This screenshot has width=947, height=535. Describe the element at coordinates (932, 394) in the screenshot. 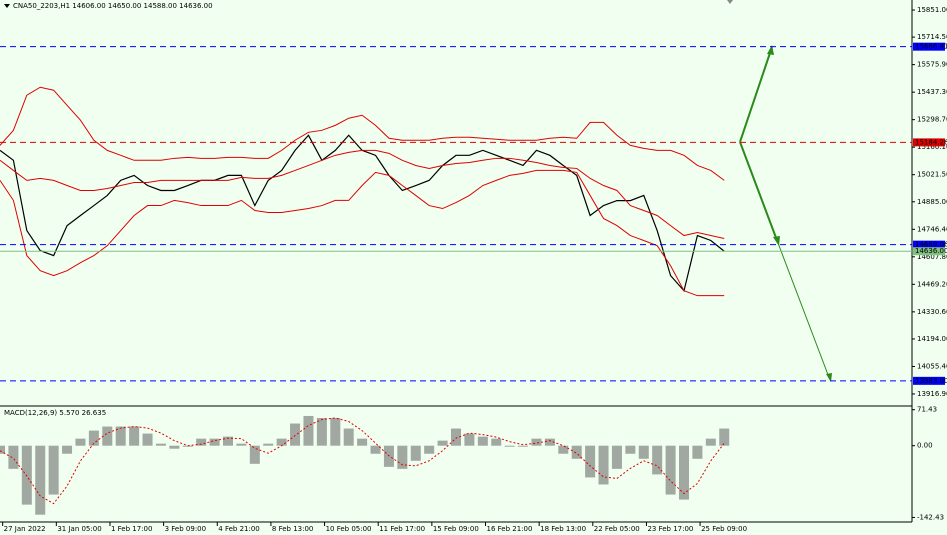

I see `y-tick-label: 13916.90` at that location.